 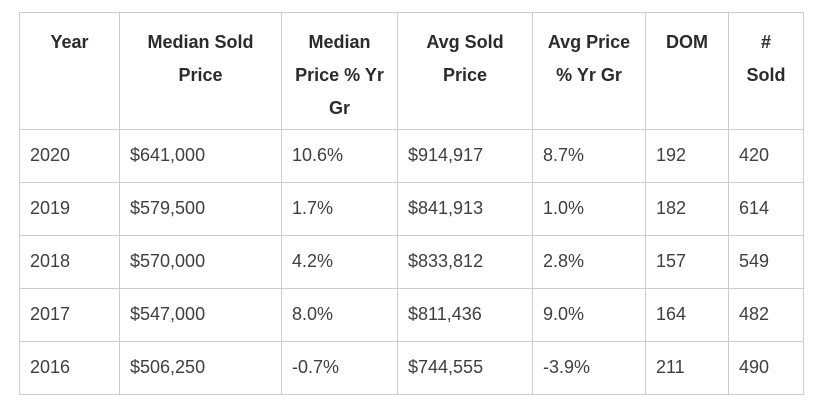 I want to click on cell-year: 2016, so click(x=69, y=368).